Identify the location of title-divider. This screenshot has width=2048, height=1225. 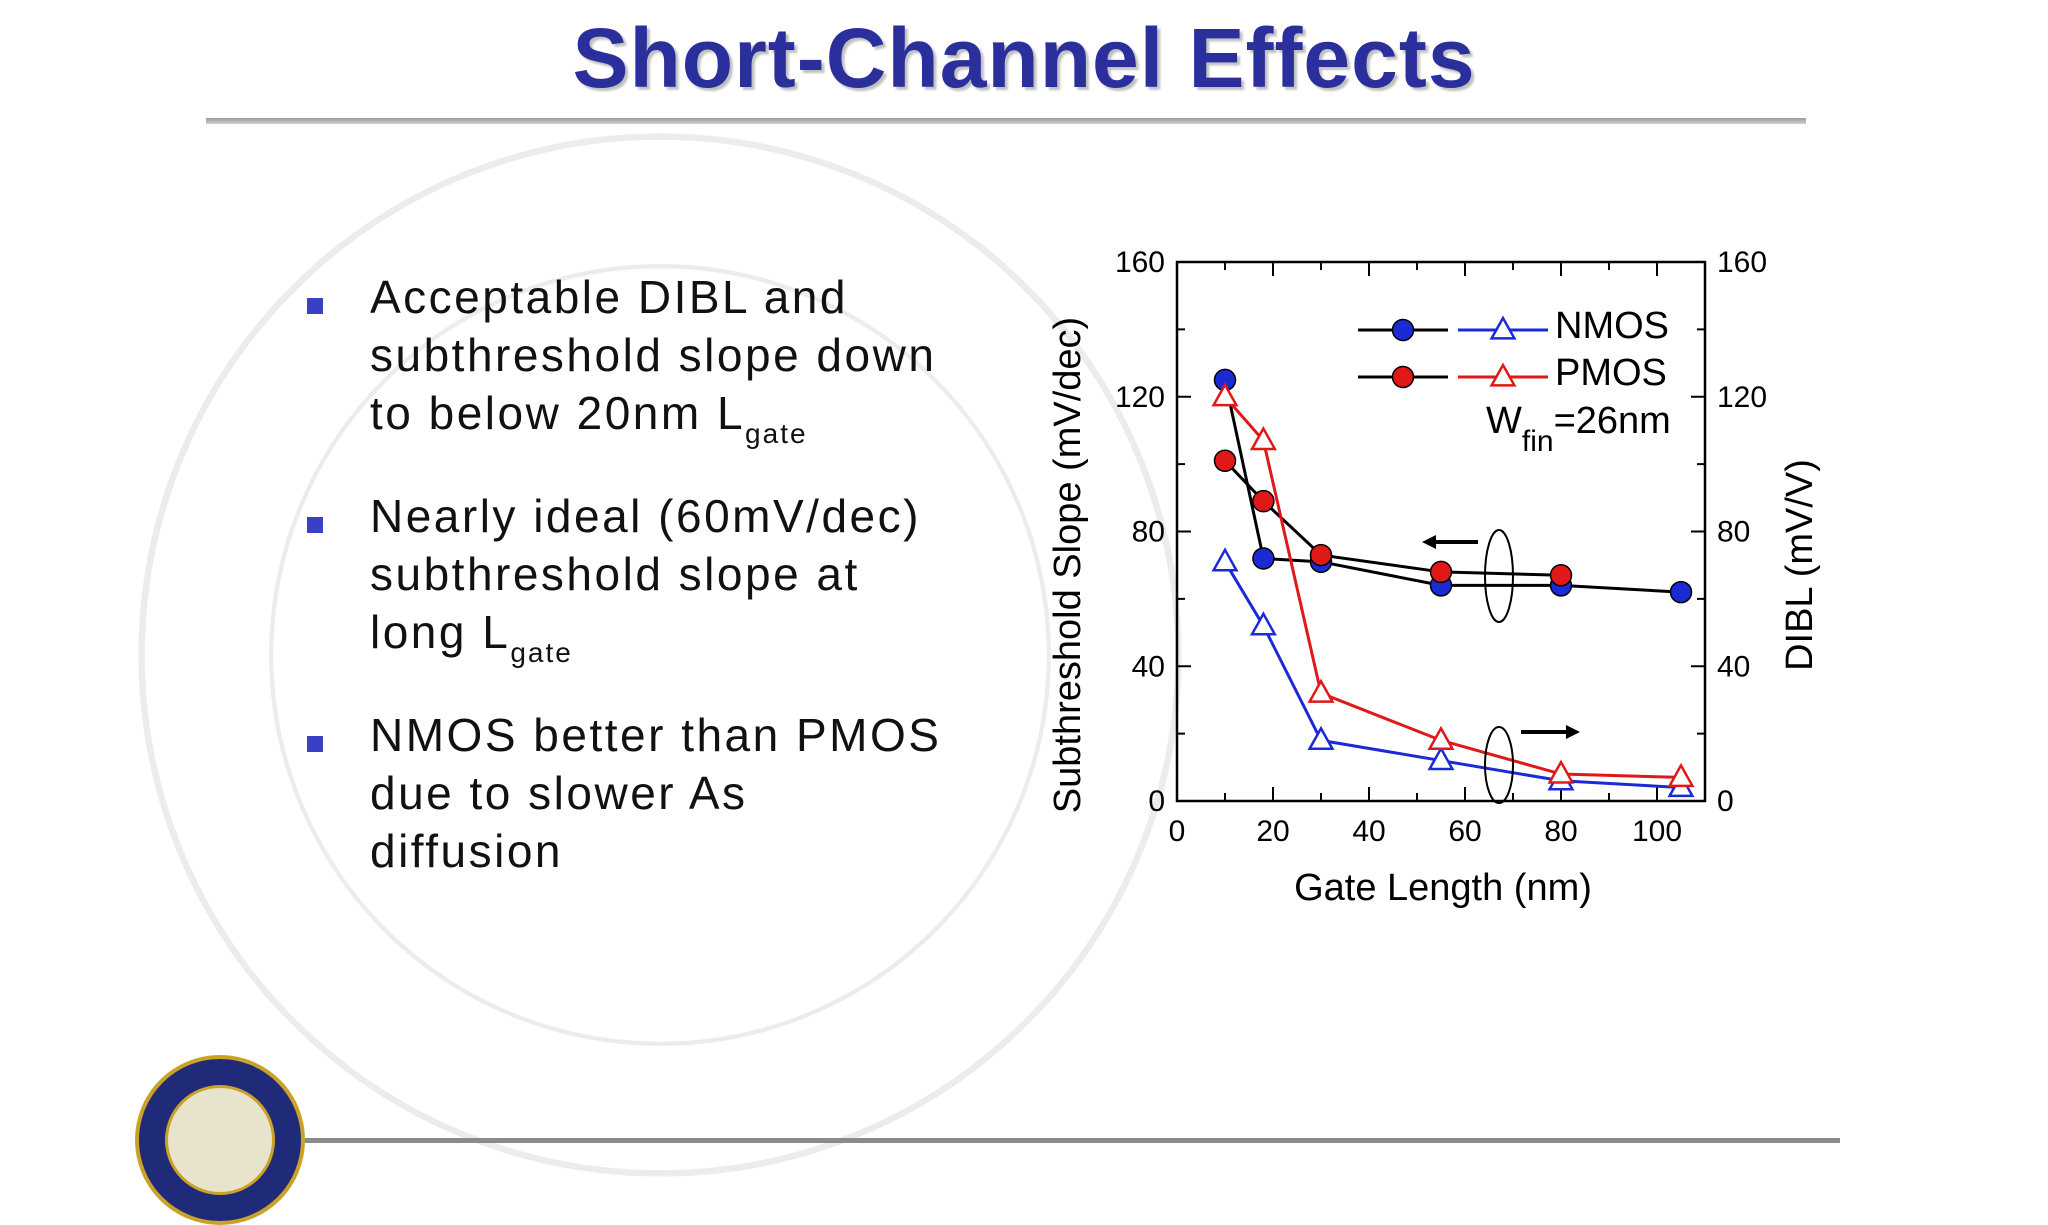
(1006, 121).